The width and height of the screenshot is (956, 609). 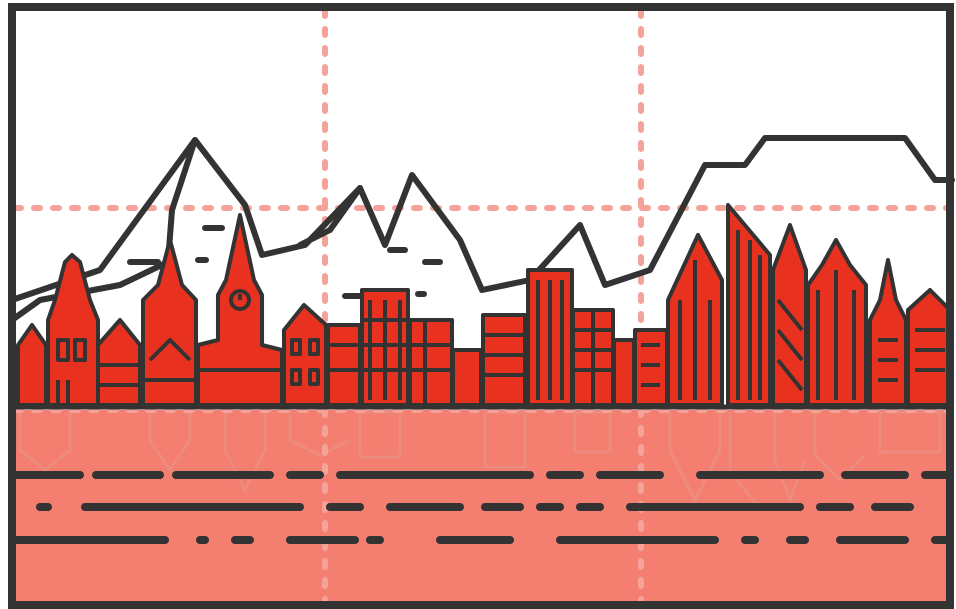 I want to click on water-waves-icon, so click(x=482, y=507).